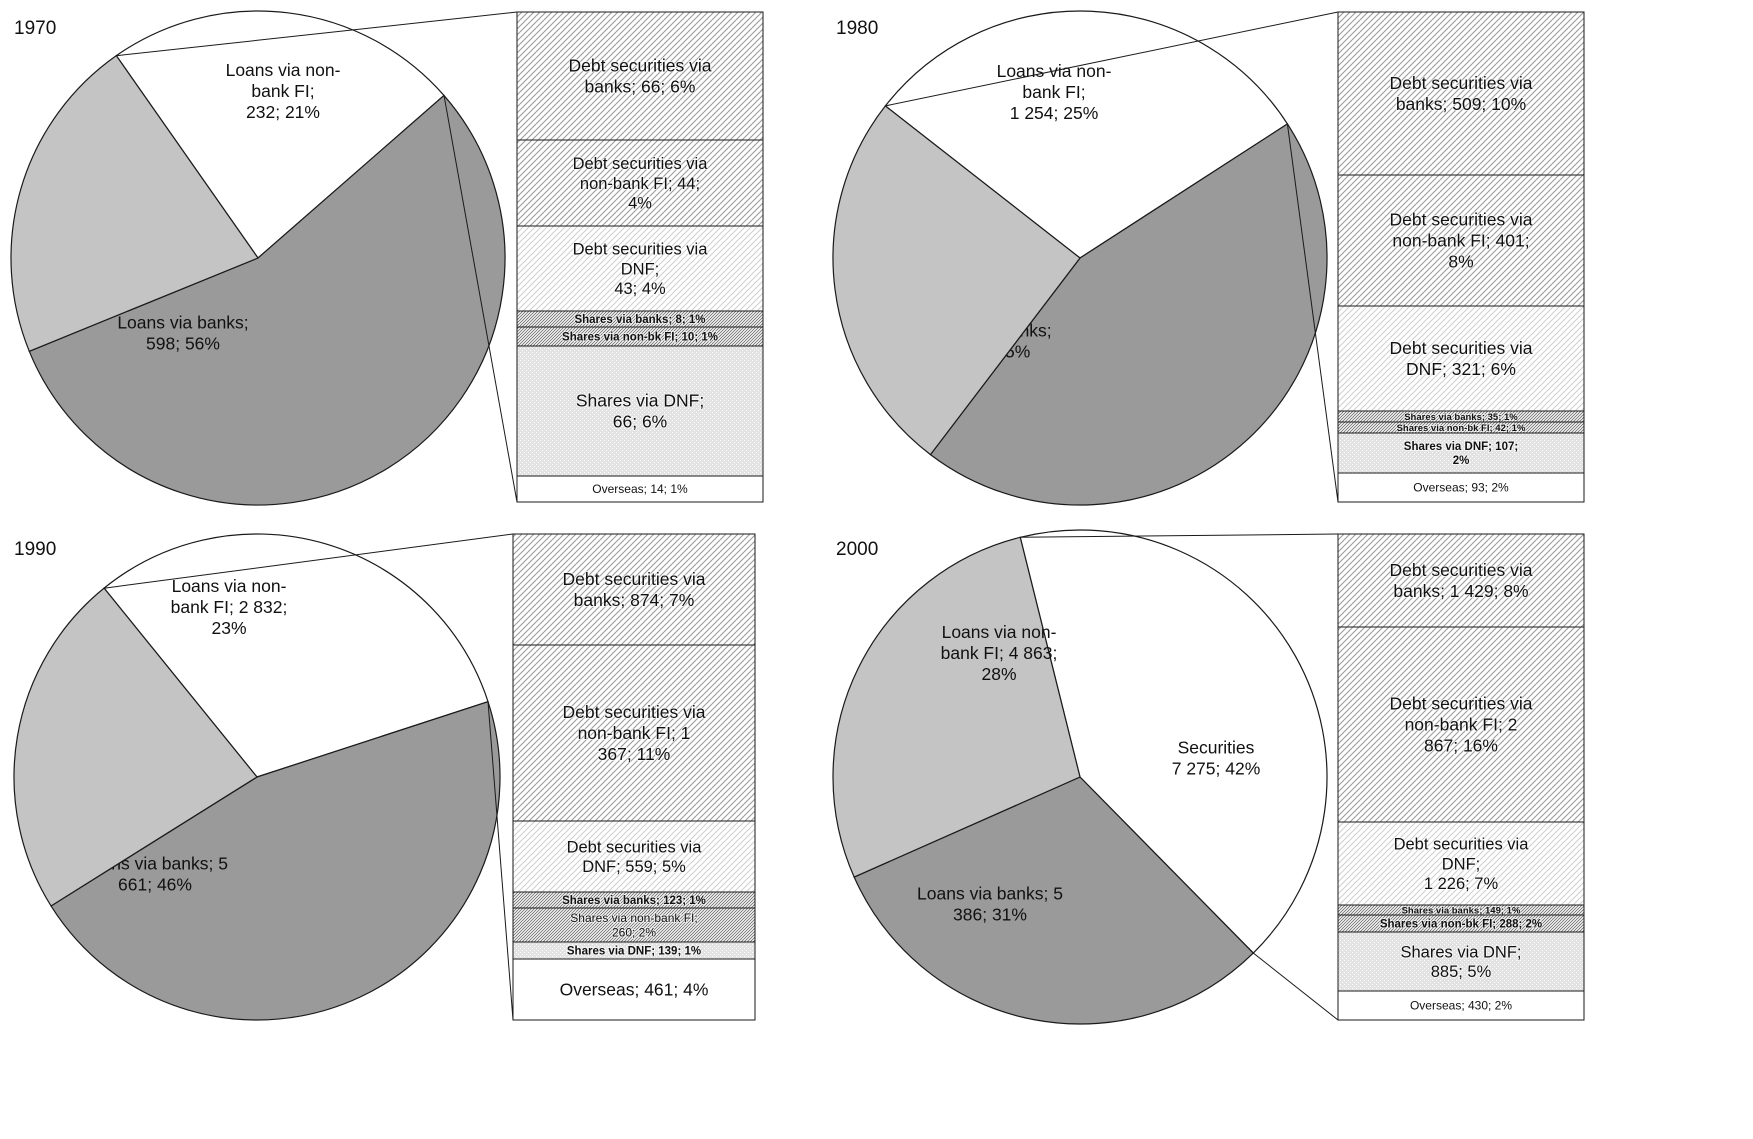 The height and width of the screenshot is (1139, 1753). I want to click on bar-label-debt-securities-via-non-bank-fi: Debt securities via non-bank FI; 44; 4%, so click(641, 184).